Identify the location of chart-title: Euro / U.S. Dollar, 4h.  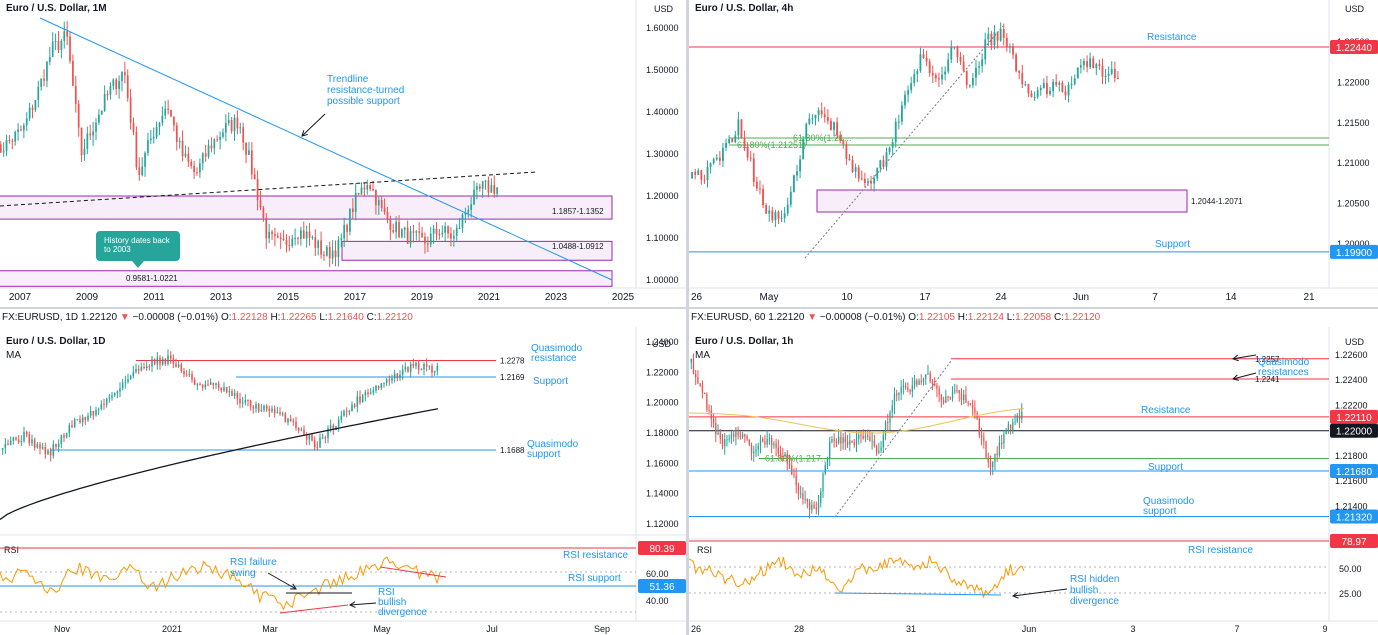
(744, 8).